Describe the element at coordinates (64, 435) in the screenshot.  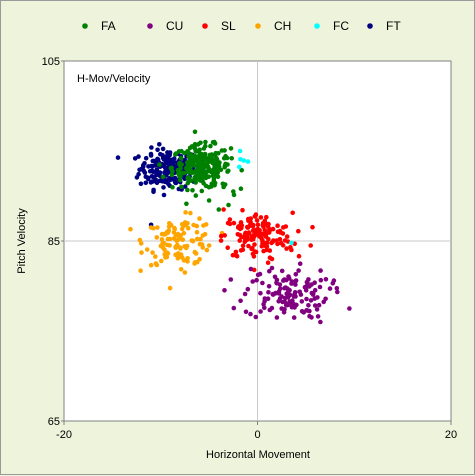
I see `x-tick-label: -20` at that location.